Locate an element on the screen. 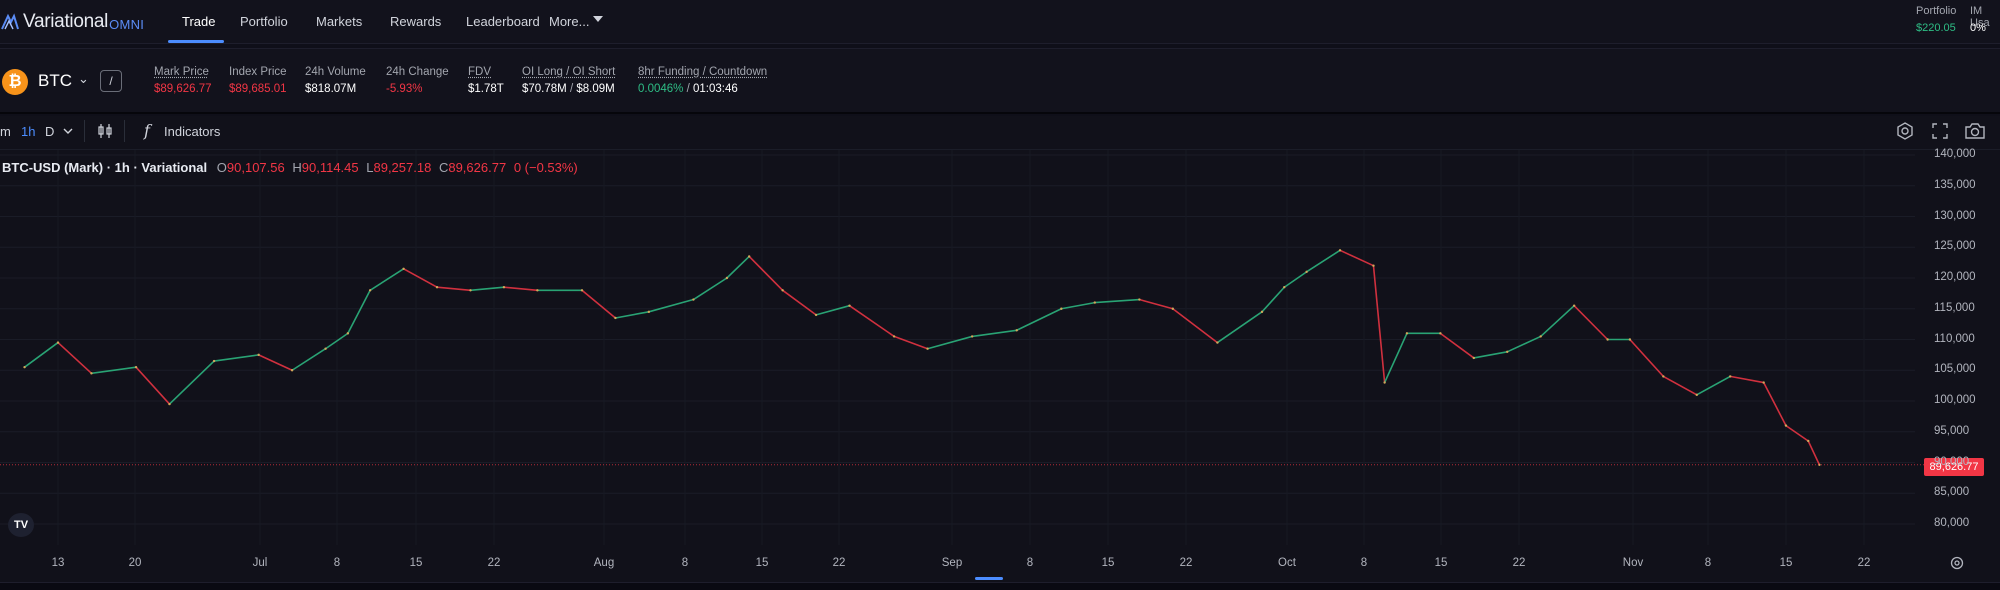 The height and width of the screenshot is (590, 2000). legend-open: 90,107.56 is located at coordinates (255, 167).